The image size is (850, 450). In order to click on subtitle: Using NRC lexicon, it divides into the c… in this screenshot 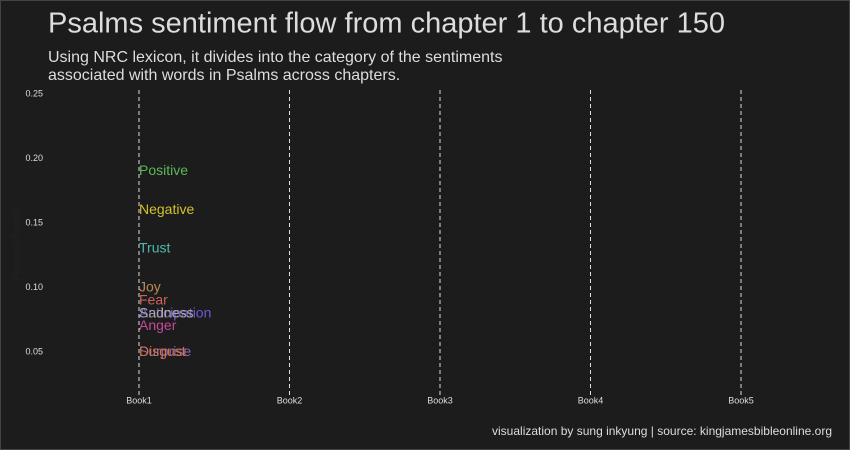, I will do `click(275, 57)`.